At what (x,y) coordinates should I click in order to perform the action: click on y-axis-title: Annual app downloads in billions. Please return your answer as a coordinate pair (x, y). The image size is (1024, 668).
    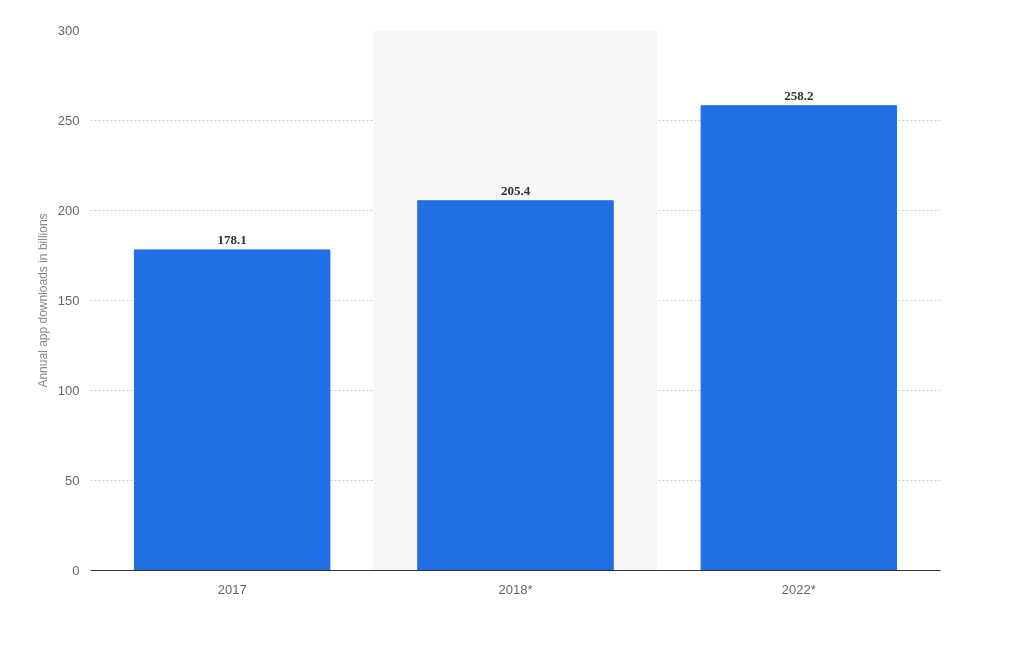
    Looking at the image, I should click on (42, 300).